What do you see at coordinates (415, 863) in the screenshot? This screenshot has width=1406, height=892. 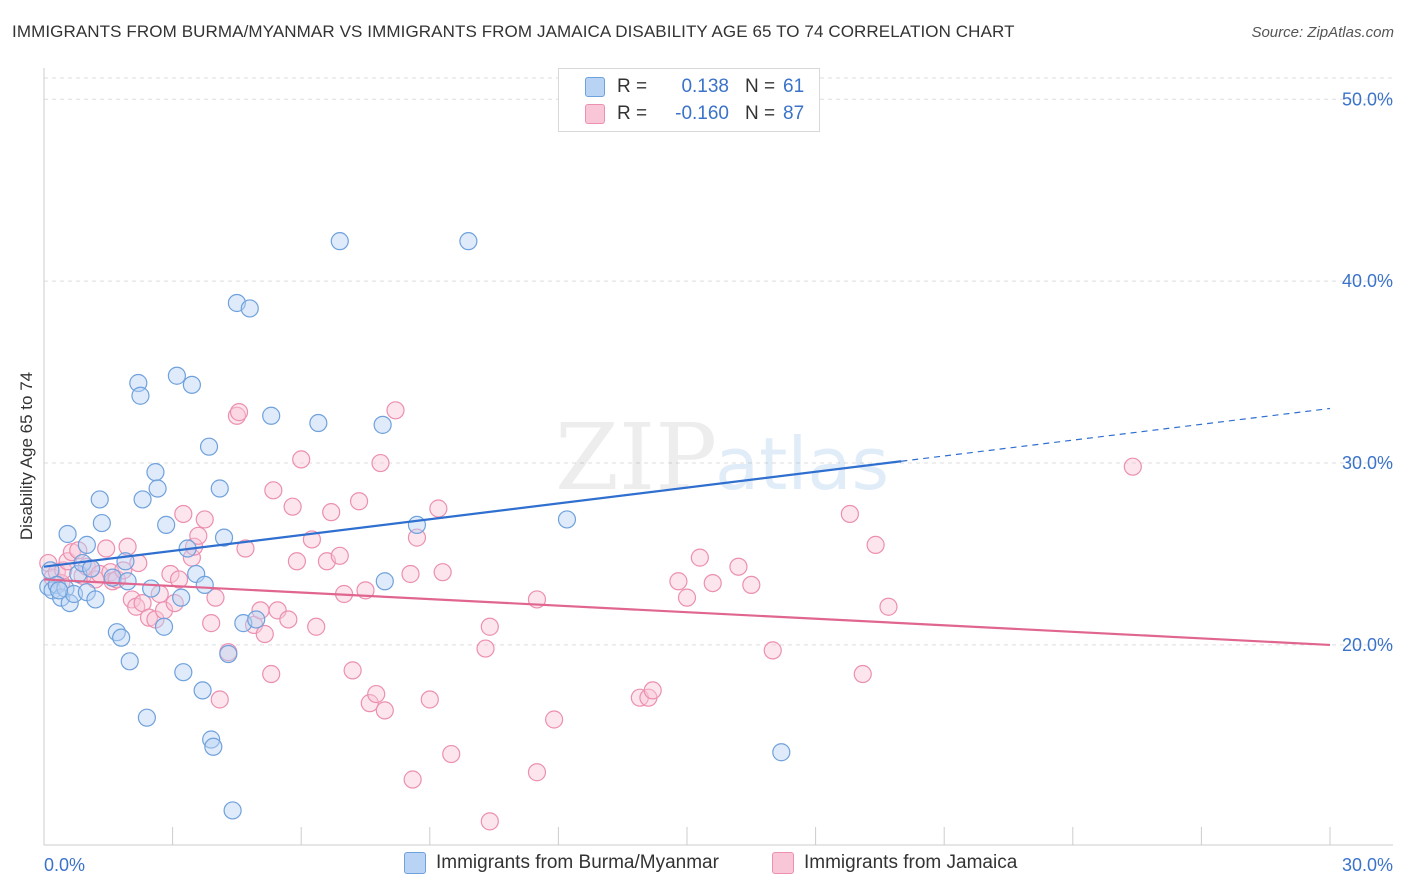 I see `series-swatch-blue` at bounding box center [415, 863].